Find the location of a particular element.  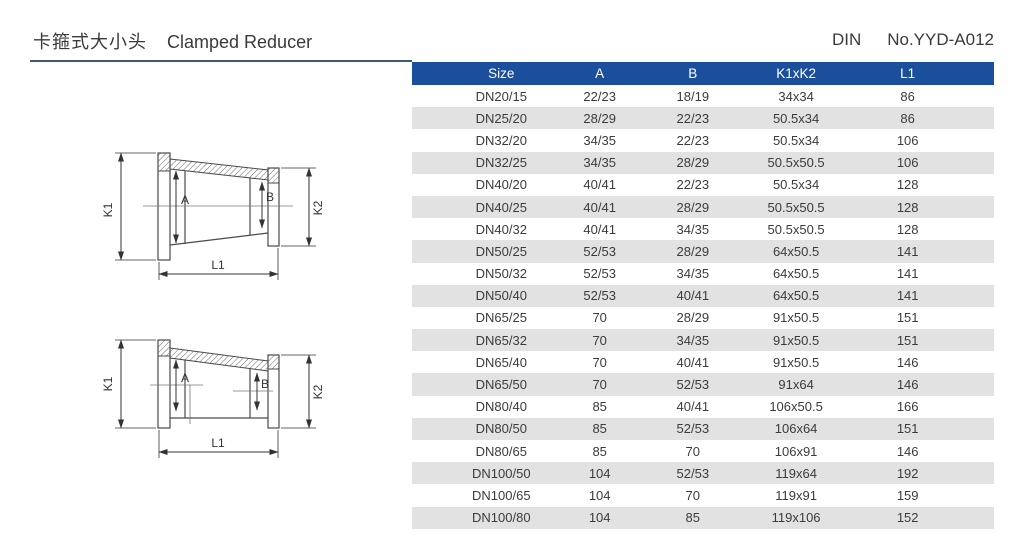

table-row: DN32/25 34/35 28/29 50.5x50.5 106 is located at coordinates (703, 162).